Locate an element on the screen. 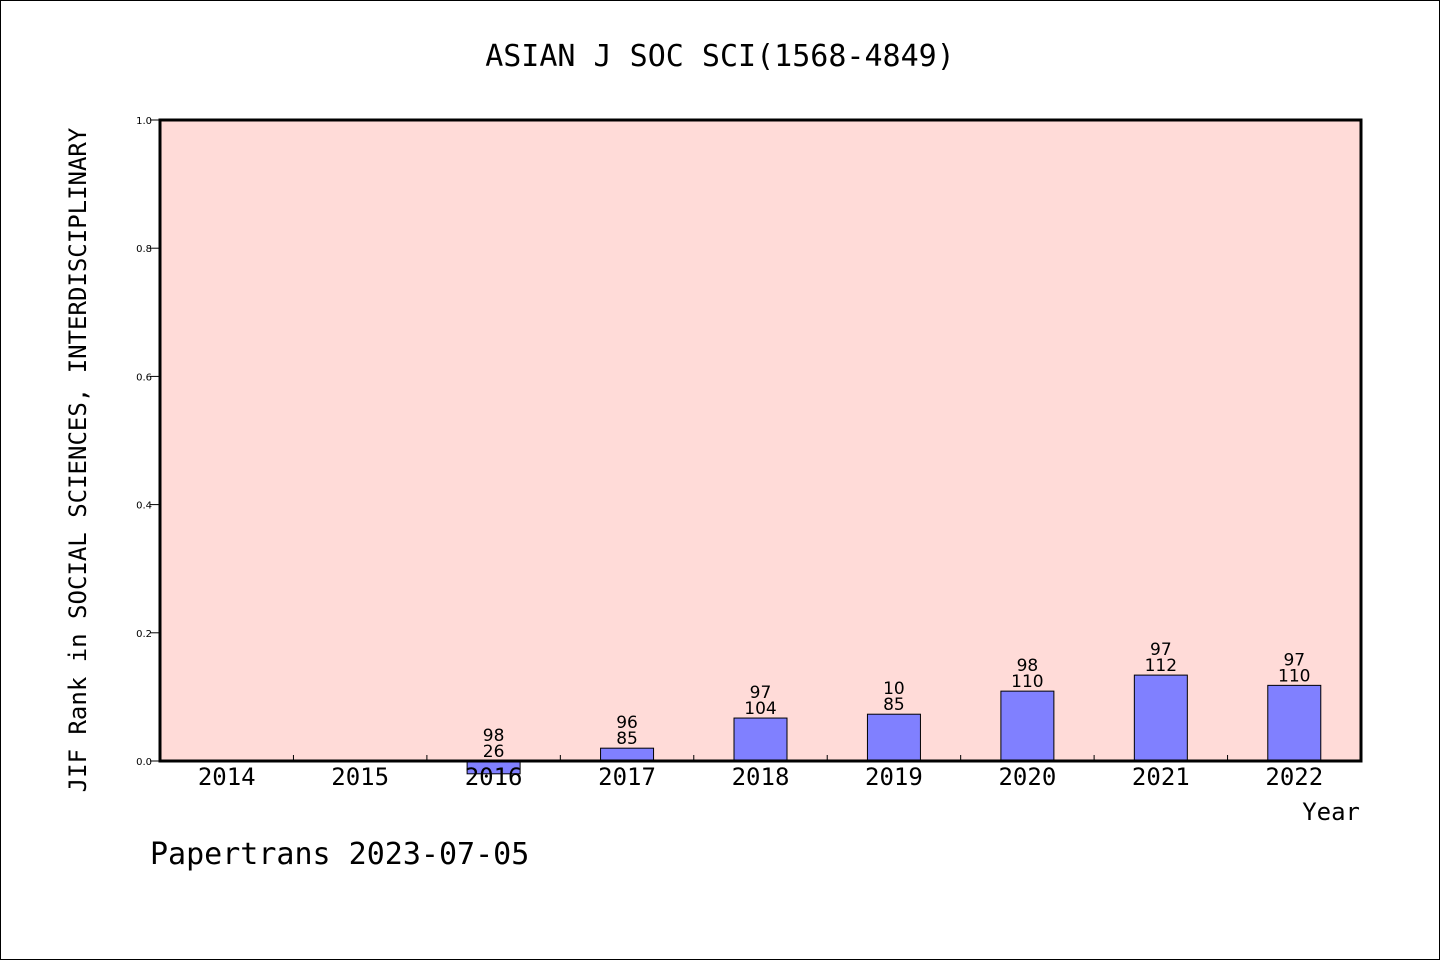  bar-label-top: 96 is located at coordinates (627, 723).